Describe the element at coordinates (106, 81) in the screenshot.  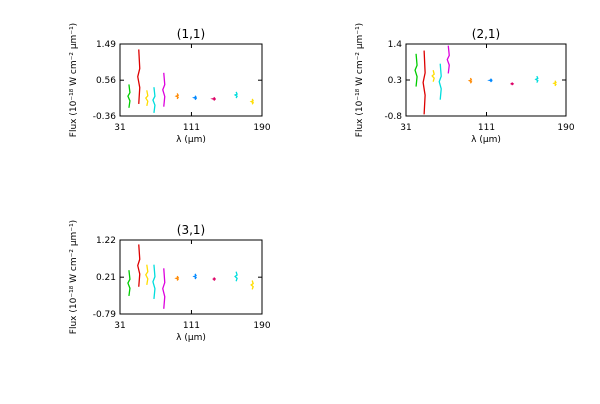
I see `y-tick-label: 0.56` at that location.